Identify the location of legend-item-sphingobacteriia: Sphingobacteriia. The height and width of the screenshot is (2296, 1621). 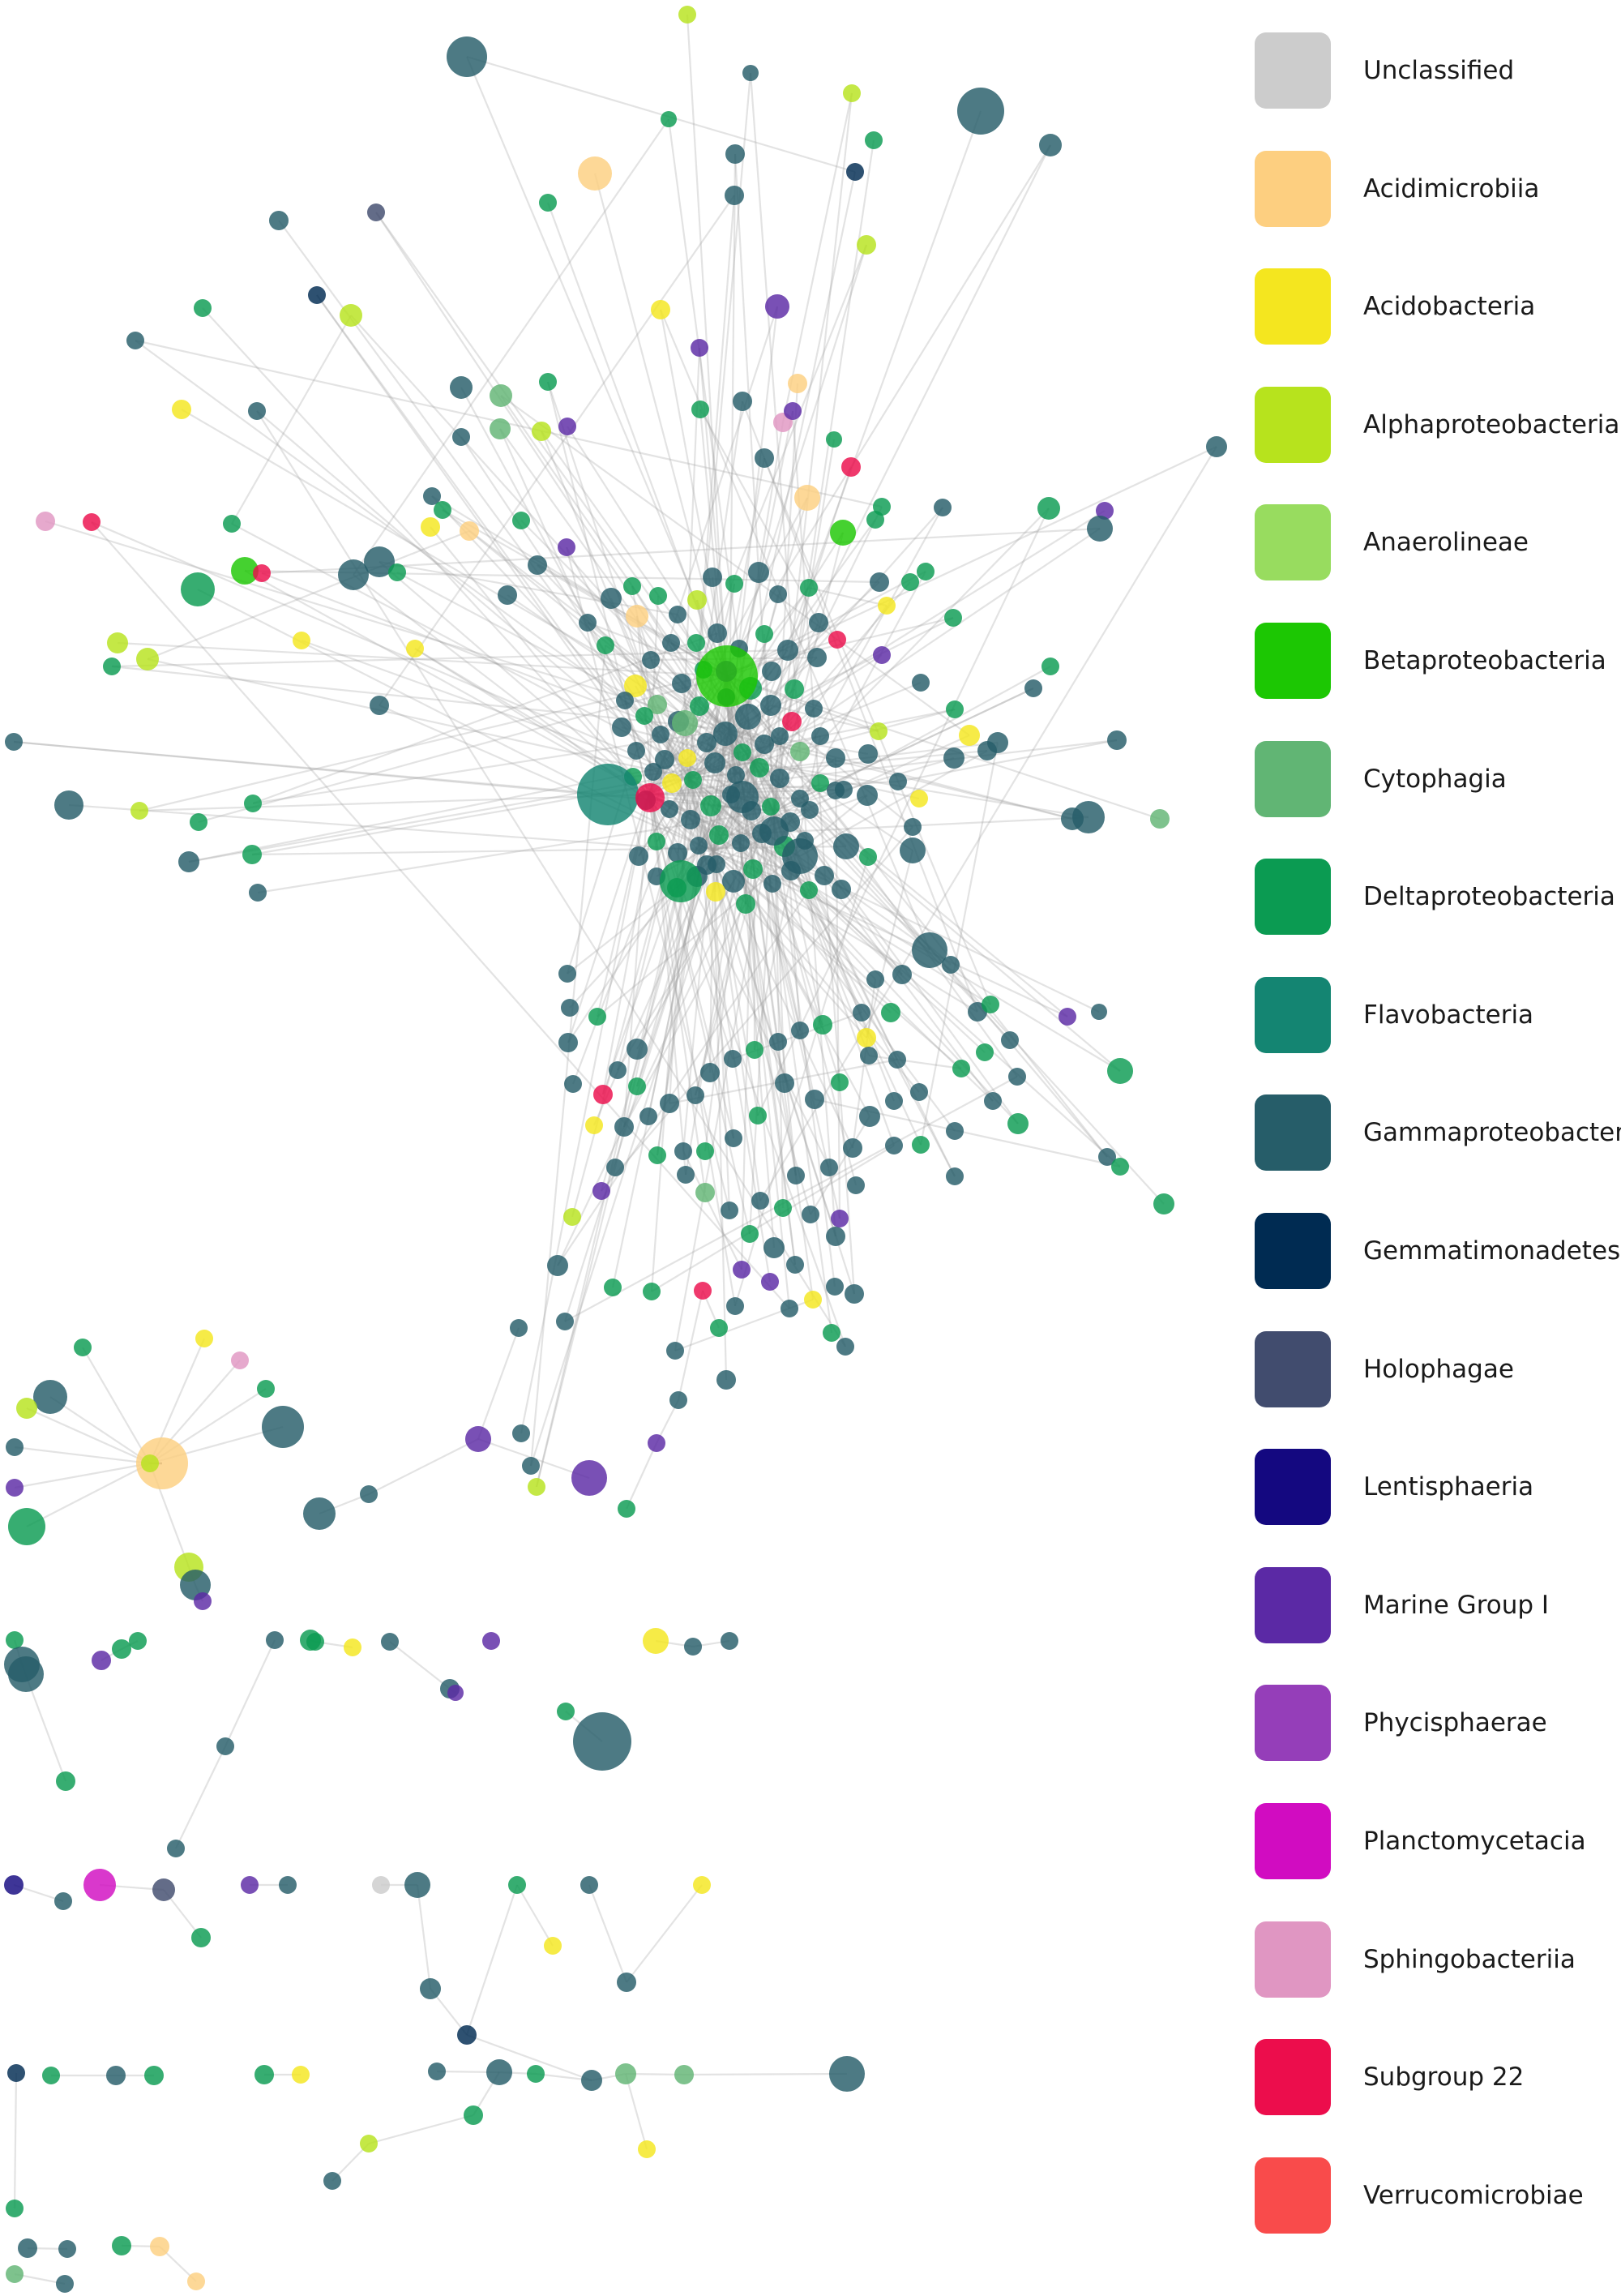
(1437, 1981).